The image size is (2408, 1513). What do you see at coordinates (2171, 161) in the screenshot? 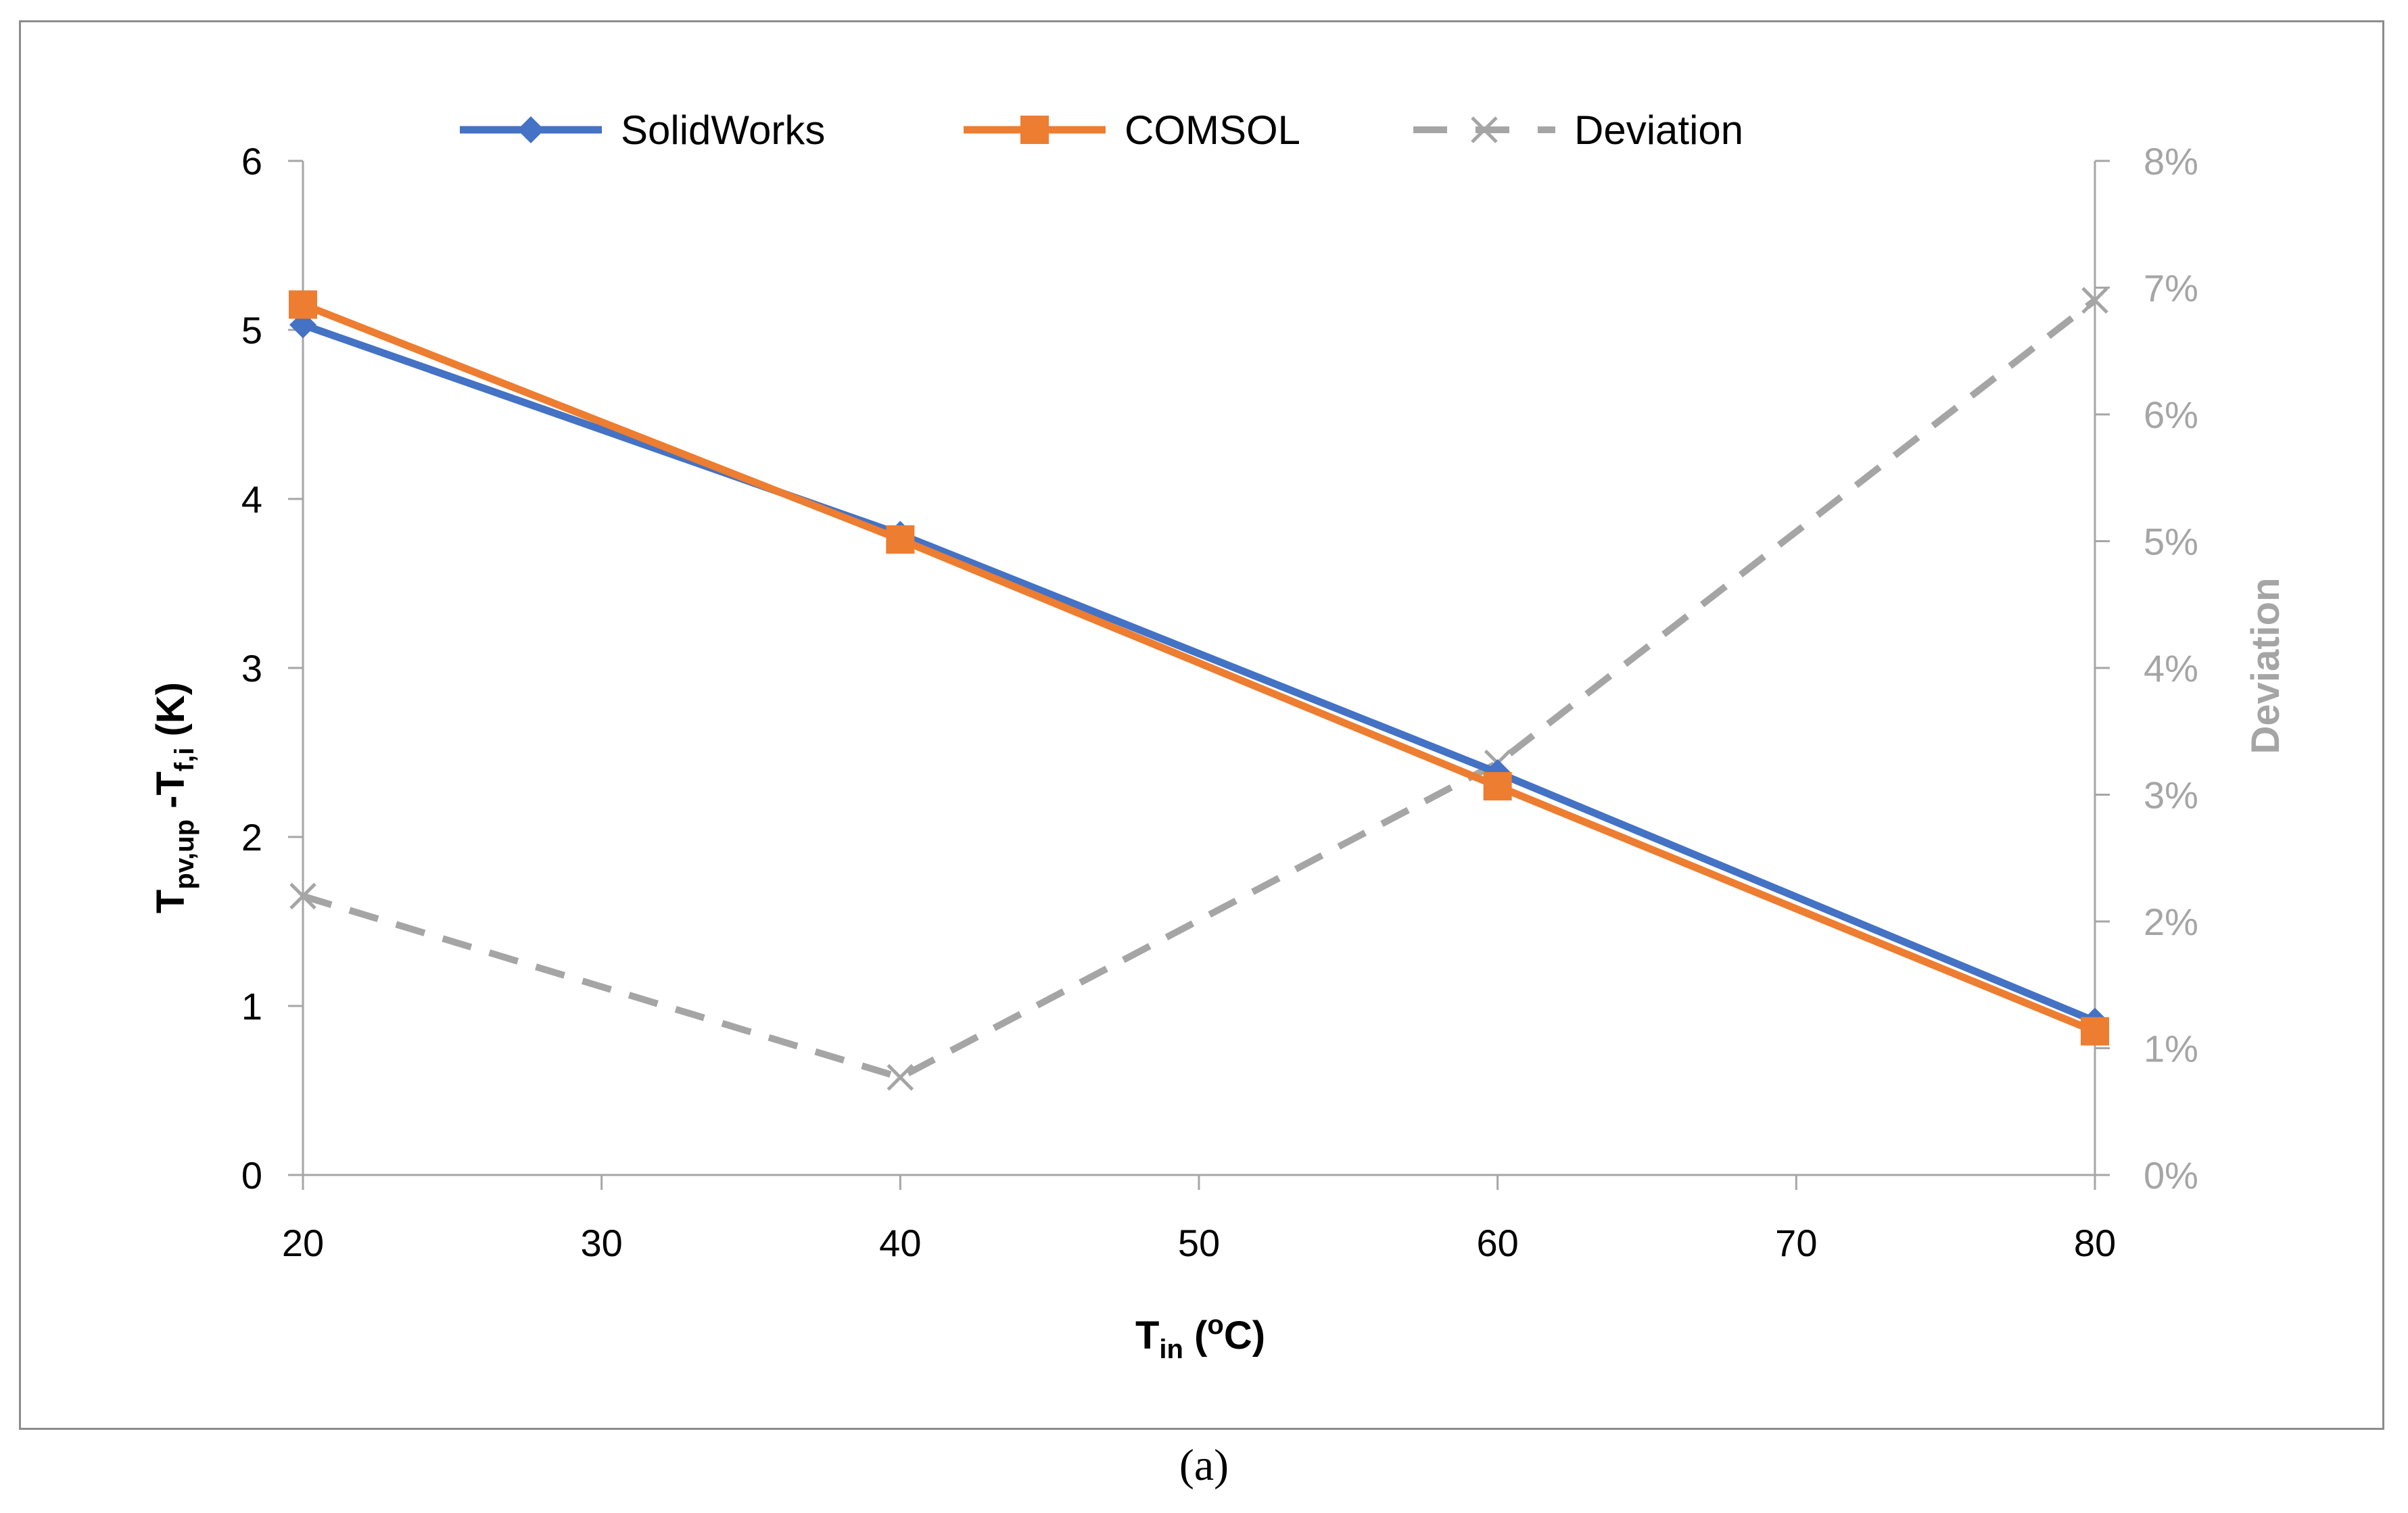
I see `y-right-tick-label: 8%` at bounding box center [2171, 161].